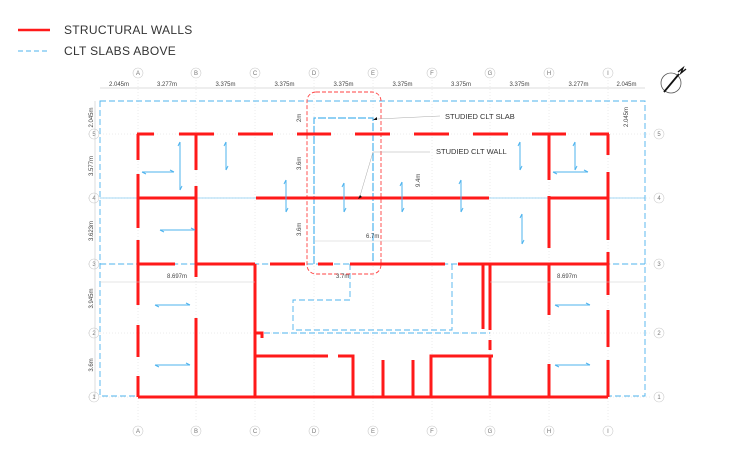 This screenshot has width=730, height=461. I want to click on row-label-left: 4, so click(94, 199).